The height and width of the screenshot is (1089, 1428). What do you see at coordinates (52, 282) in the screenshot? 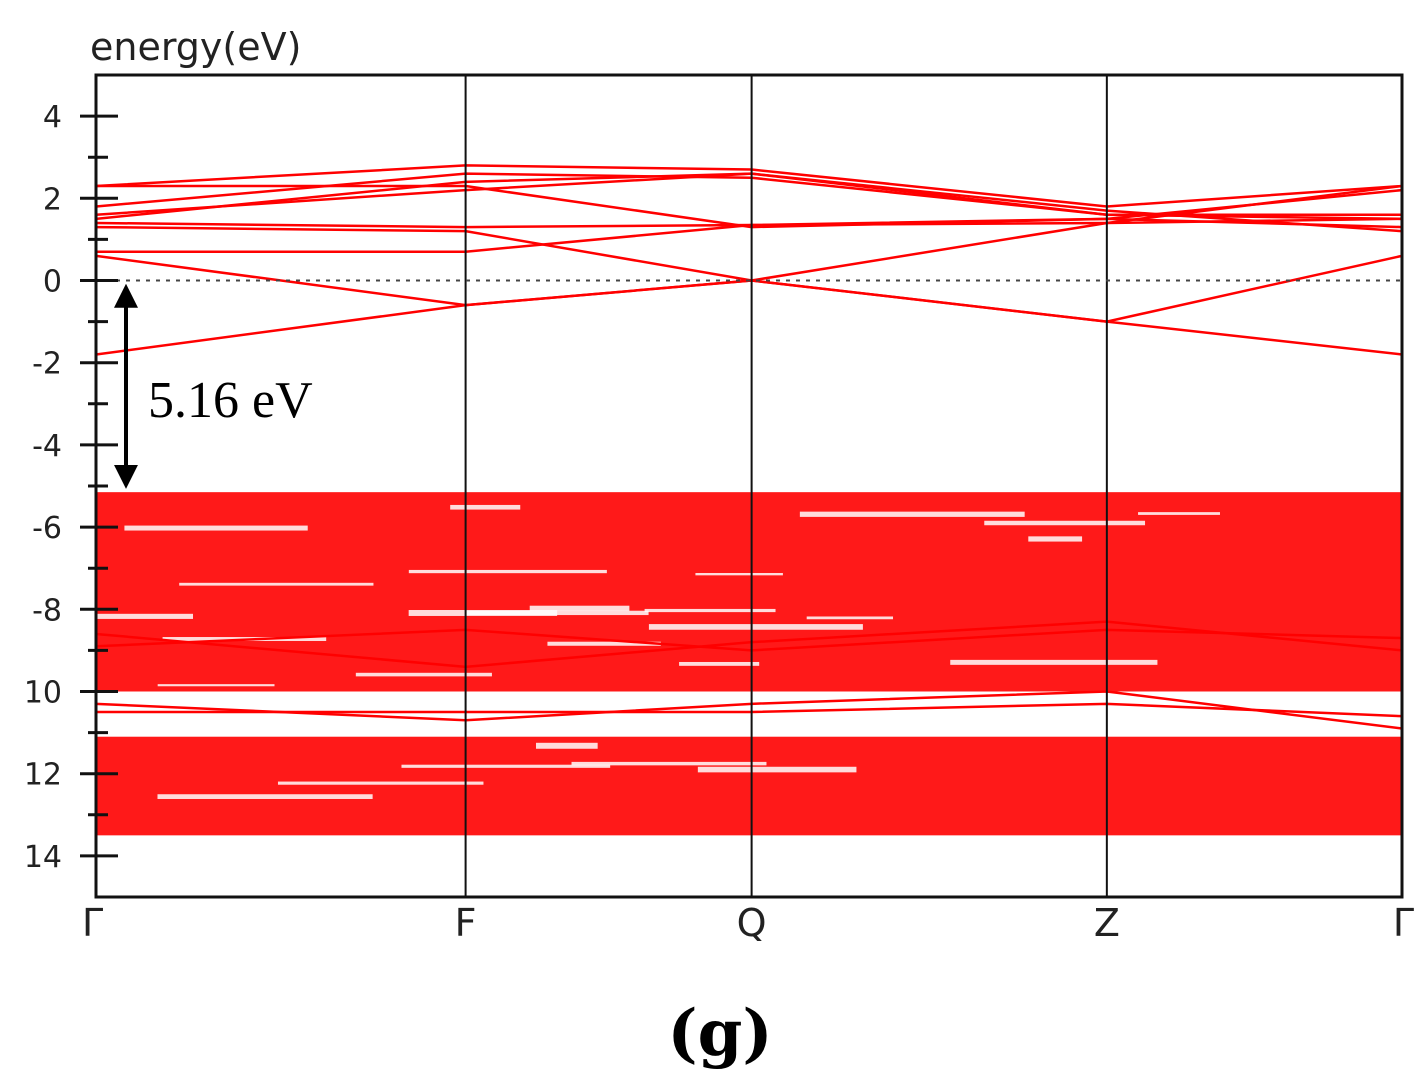
I see `y-tick-label: 0` at bounding box center [52, 282].